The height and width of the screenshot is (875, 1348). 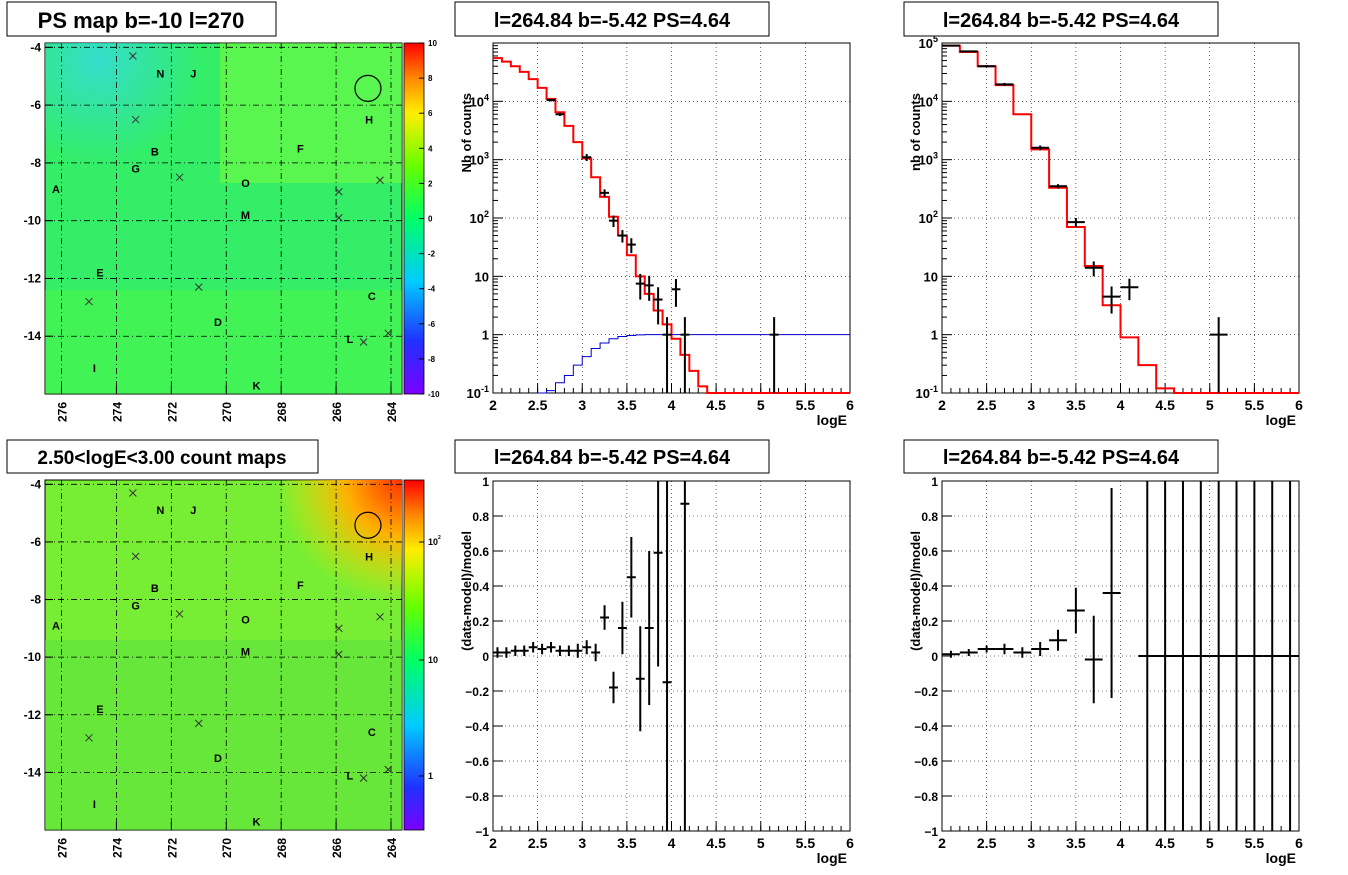 What do you see at coordinates (33, 657) in the screenshot?
I see `y-tick-label: -10` at bounding box center [33, 657].